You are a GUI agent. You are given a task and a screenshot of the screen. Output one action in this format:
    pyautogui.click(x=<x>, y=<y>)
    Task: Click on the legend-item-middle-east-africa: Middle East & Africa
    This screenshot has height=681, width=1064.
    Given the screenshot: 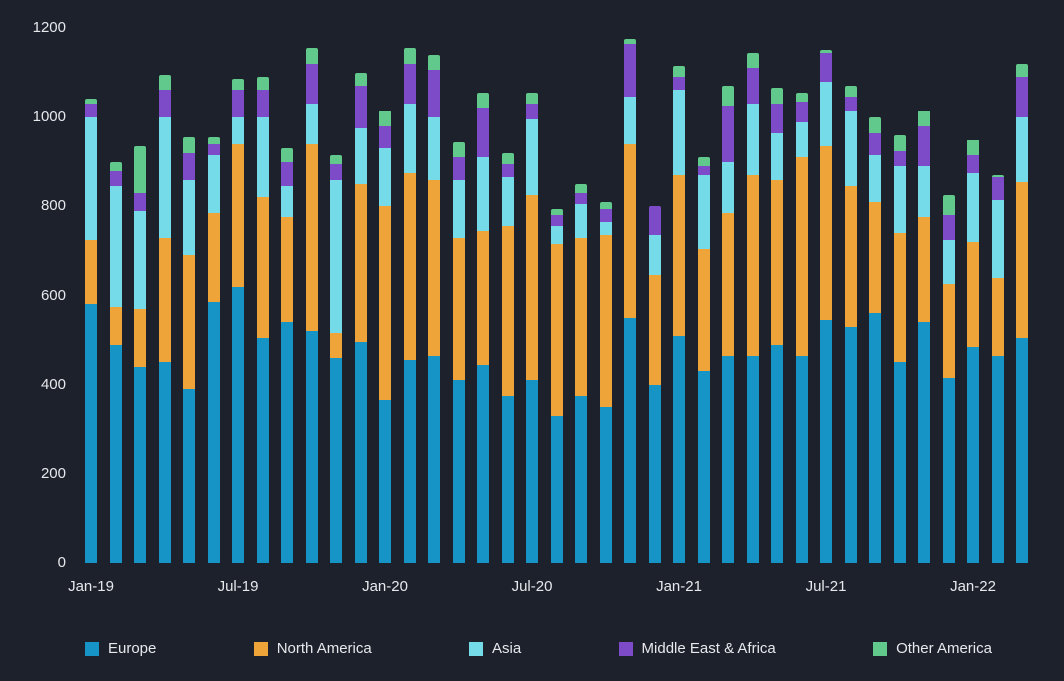 What is the action you would take?
    pyautogui.click(x=697, y=648)
    